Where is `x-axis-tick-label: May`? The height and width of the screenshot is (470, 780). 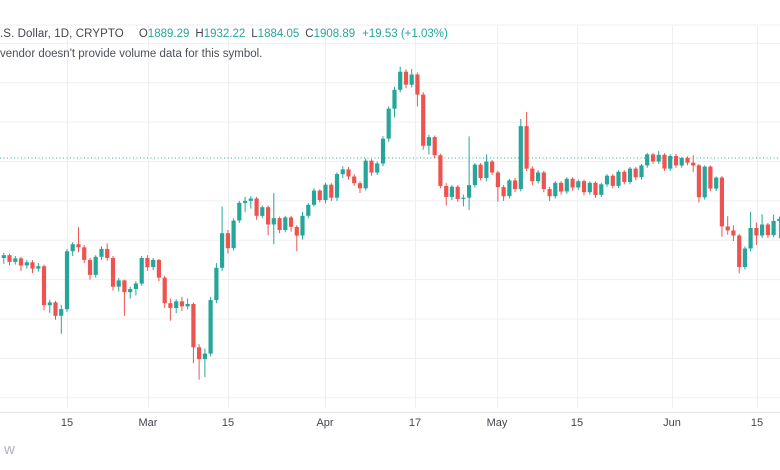
x-axis-tick-label: May is located at coordinates (497, 423).